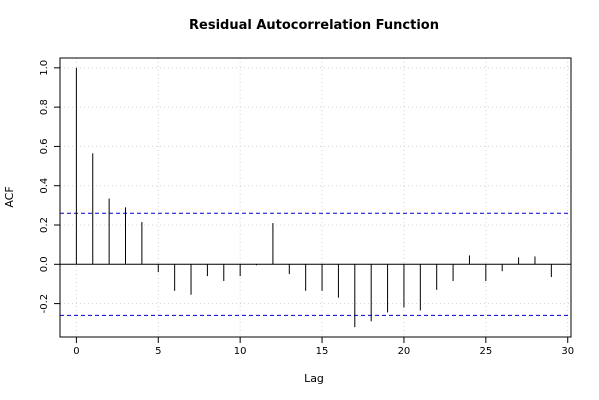 The height and width of the screenshot is (400, 599). What do you see at coordinates (44, 304) in the screenshot?
I see `y-tick-label: -0.2` at bounding box center [44, 304].